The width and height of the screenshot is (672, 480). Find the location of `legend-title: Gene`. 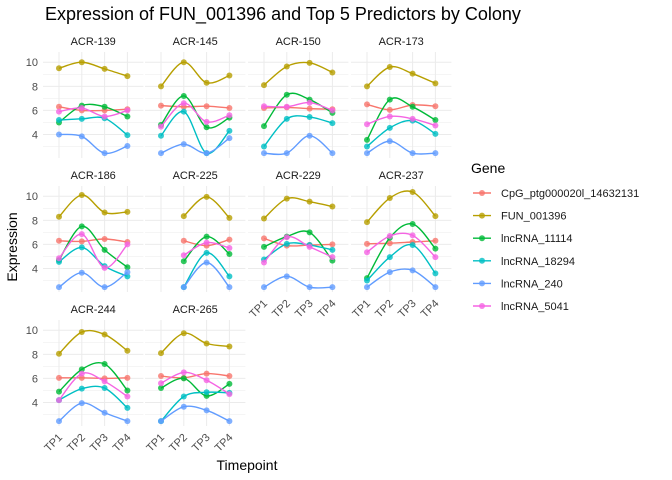

legend-title: Gene is located at coordinates (488, 168).